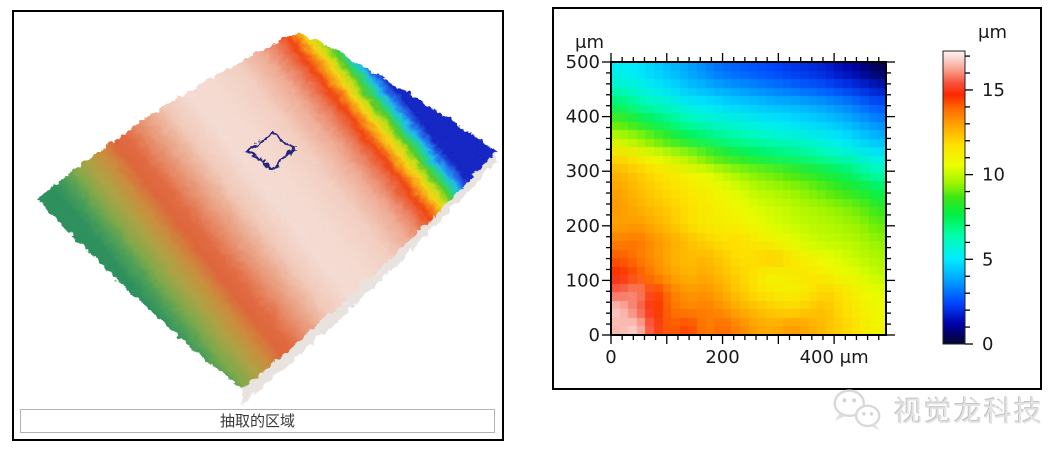 The image size is (1057, 456). I want to click on chat-bubbles-icon, so click(857, 410).